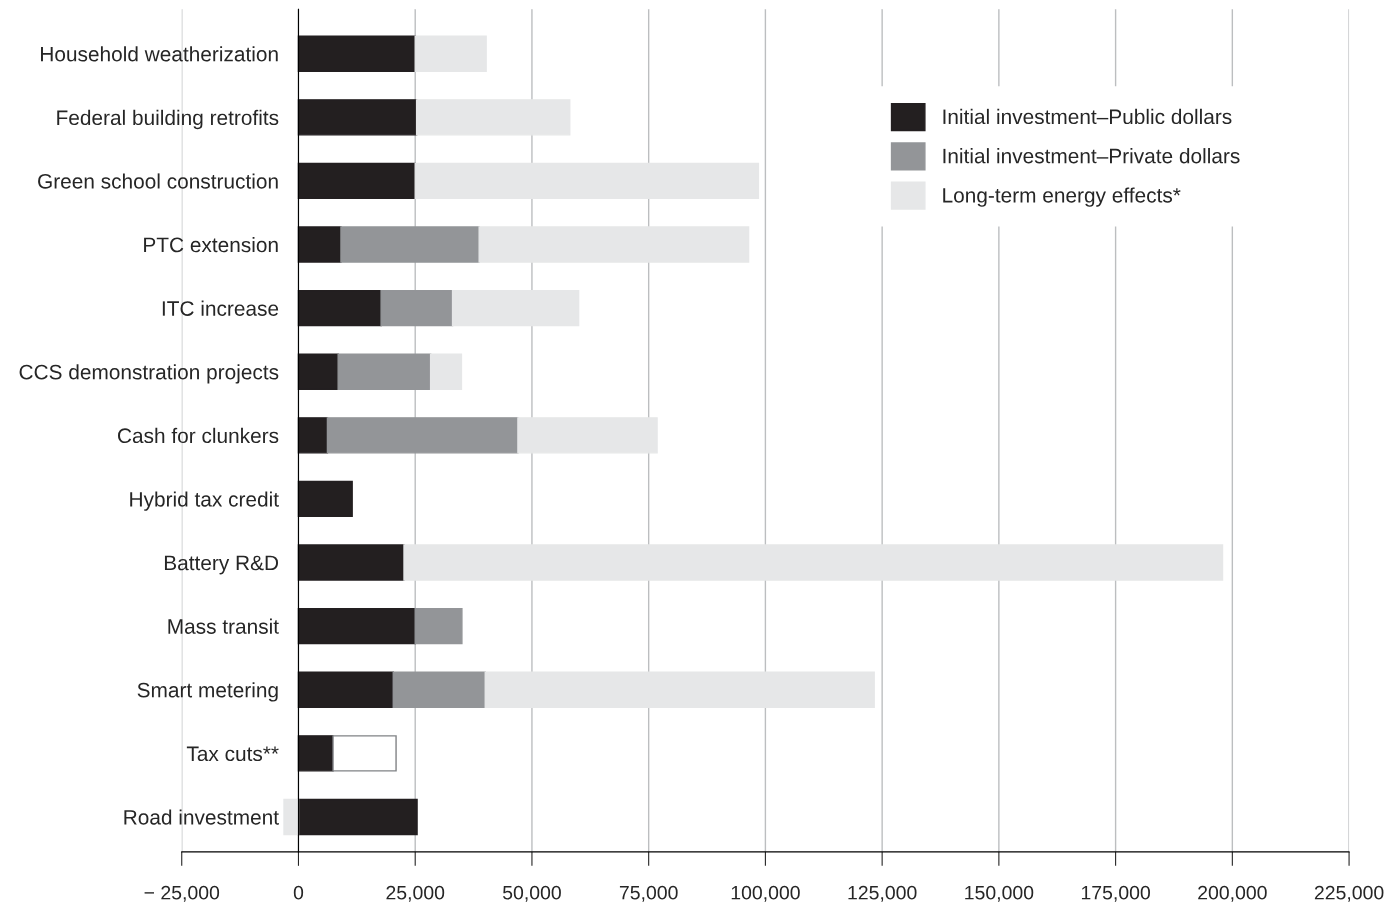  I want to click on legend-label: Initial investment–Public dollars, so click(1087, 116).